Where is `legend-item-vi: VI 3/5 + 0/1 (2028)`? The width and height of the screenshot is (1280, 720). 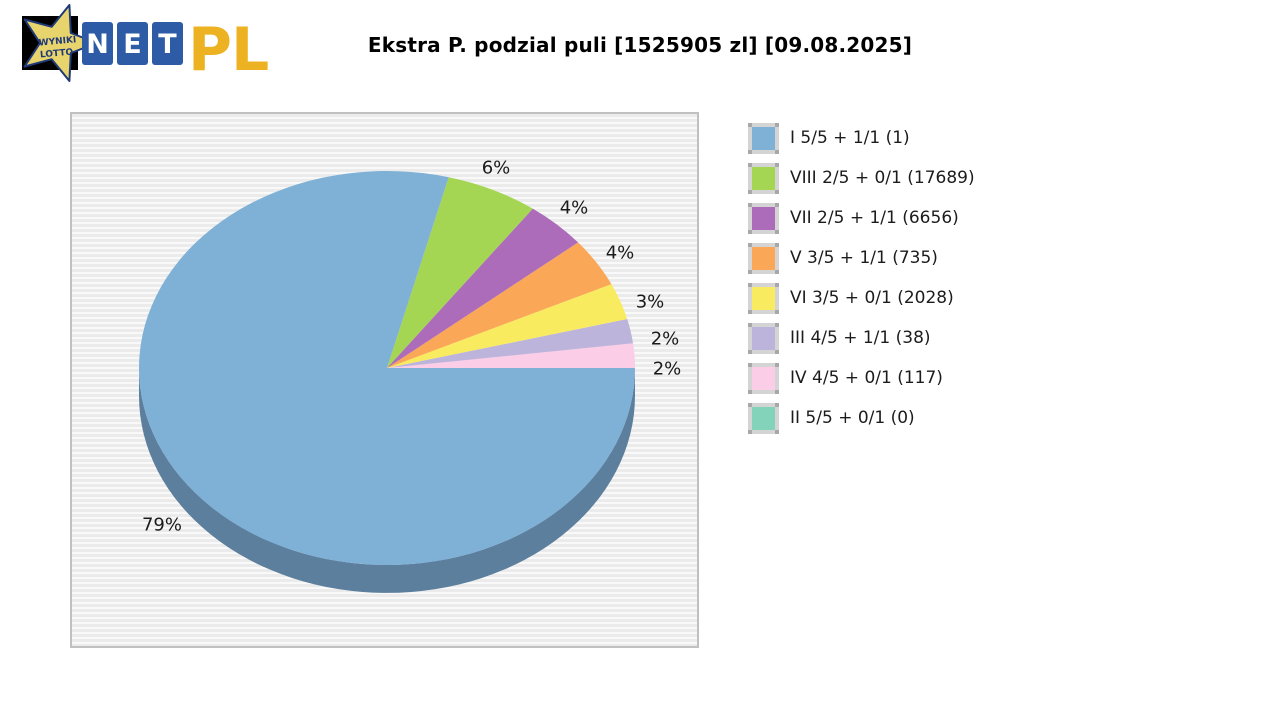 legend-item-vi: VI 3/5 + 0/1 (2028) is located at coordinates (861, 298).